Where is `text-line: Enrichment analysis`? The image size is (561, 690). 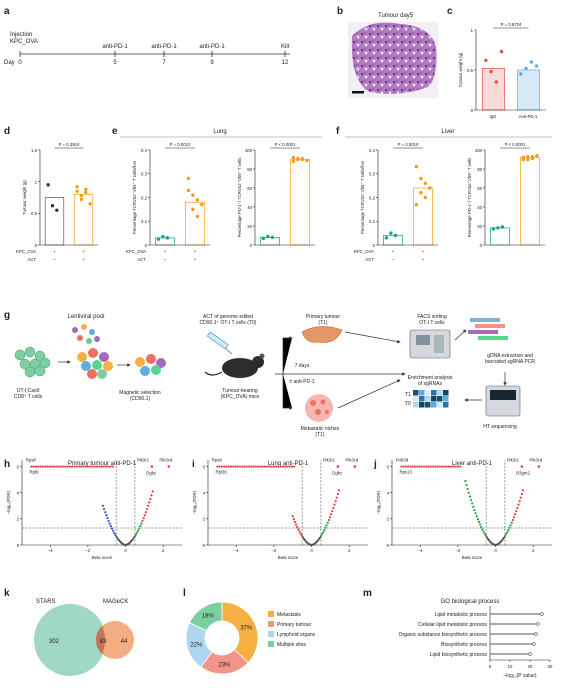 text-line: Enrichment analysis is located at coordinates (430, 378).